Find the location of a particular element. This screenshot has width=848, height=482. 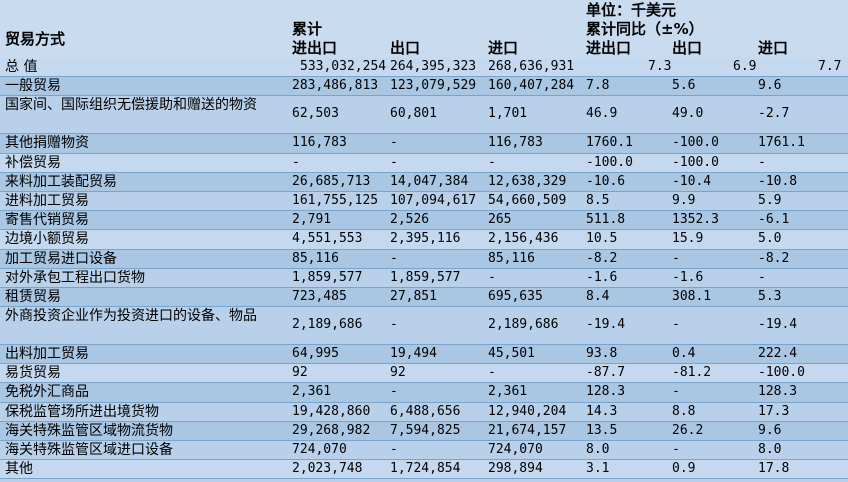

cell-name: 其他捐赠物资 is located at coordinates (47, 143).